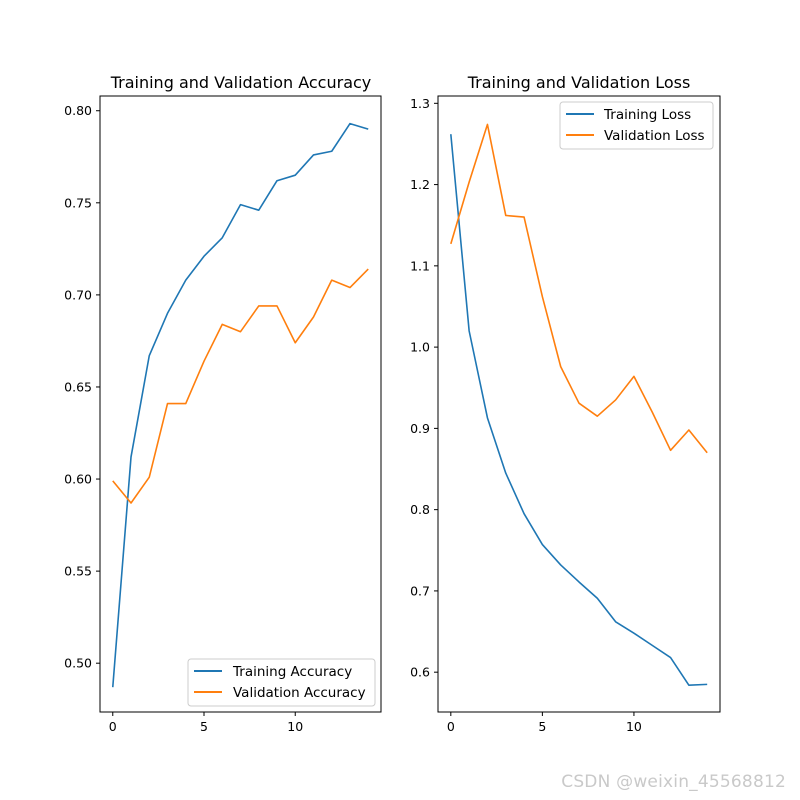 The width and height of the screenshot is (800, 800). I want to click on accuracy-ytick-label: 0.75, so click(78, 202).